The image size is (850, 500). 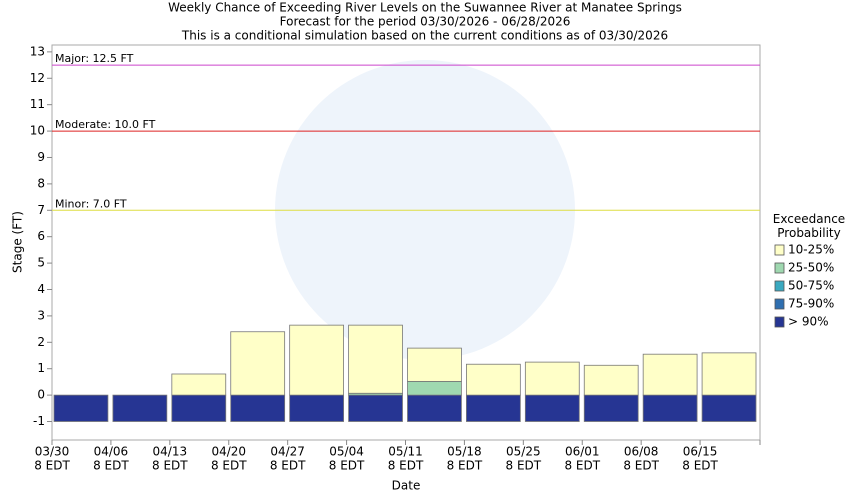 I want to click on y-tick-label: 7, so click(x=41, y=210).